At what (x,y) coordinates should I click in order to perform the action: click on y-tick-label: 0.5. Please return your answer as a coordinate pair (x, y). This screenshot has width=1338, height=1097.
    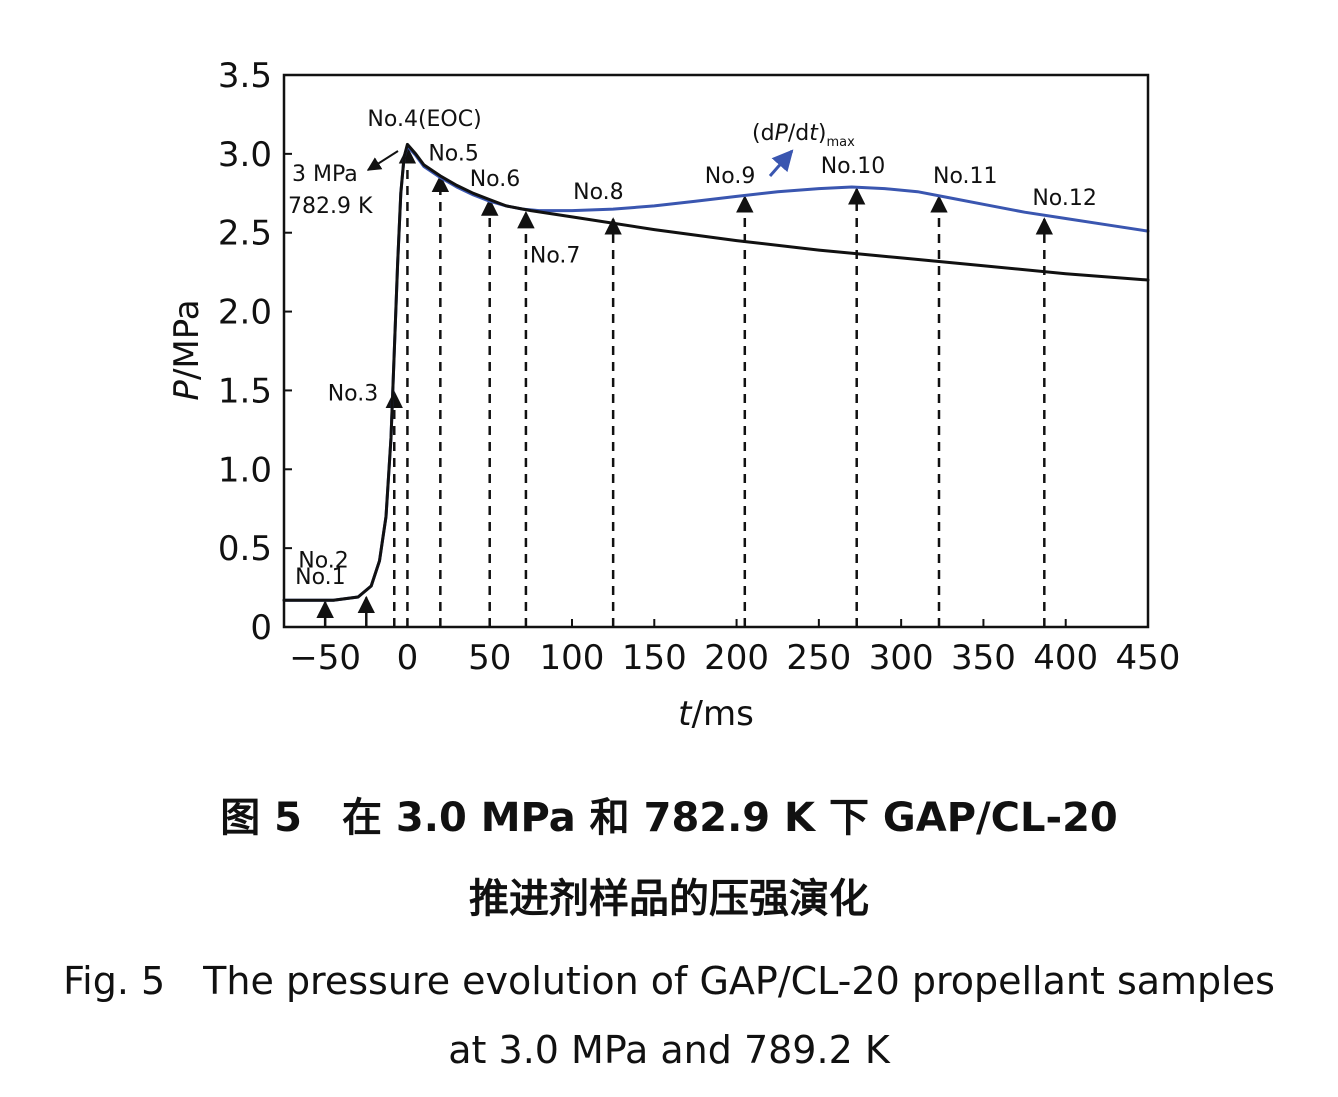
    Looking at the image, I should click on (245, 549).